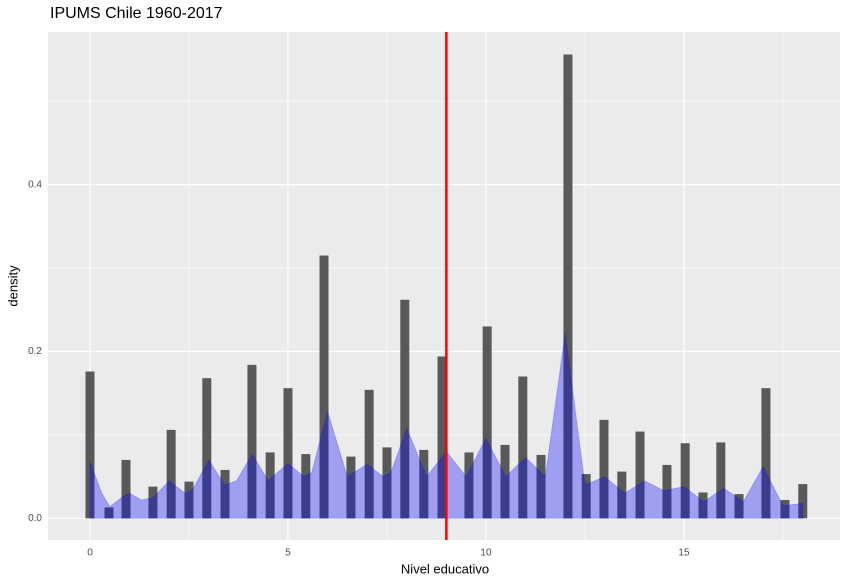 The width and height of the screenshot is (851, 586). What do you see at coordinates (12, 286) in the screenshot?
I see `y-axis-label: density` at bounding box center [12, 286].